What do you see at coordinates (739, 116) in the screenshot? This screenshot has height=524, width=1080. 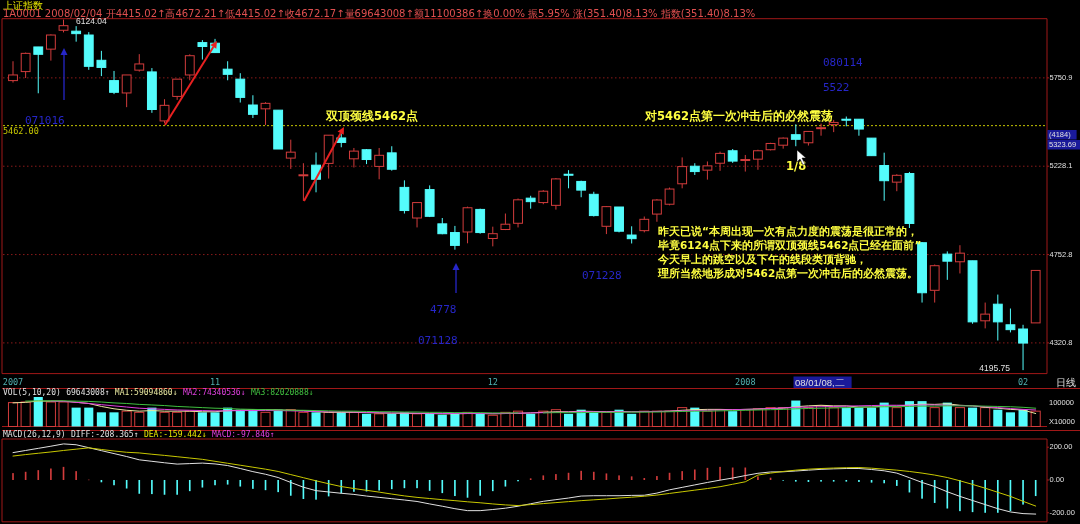 I see `annotation: 对5462点第一次冲击后的必然震荡` at bounding box center [739, 116].